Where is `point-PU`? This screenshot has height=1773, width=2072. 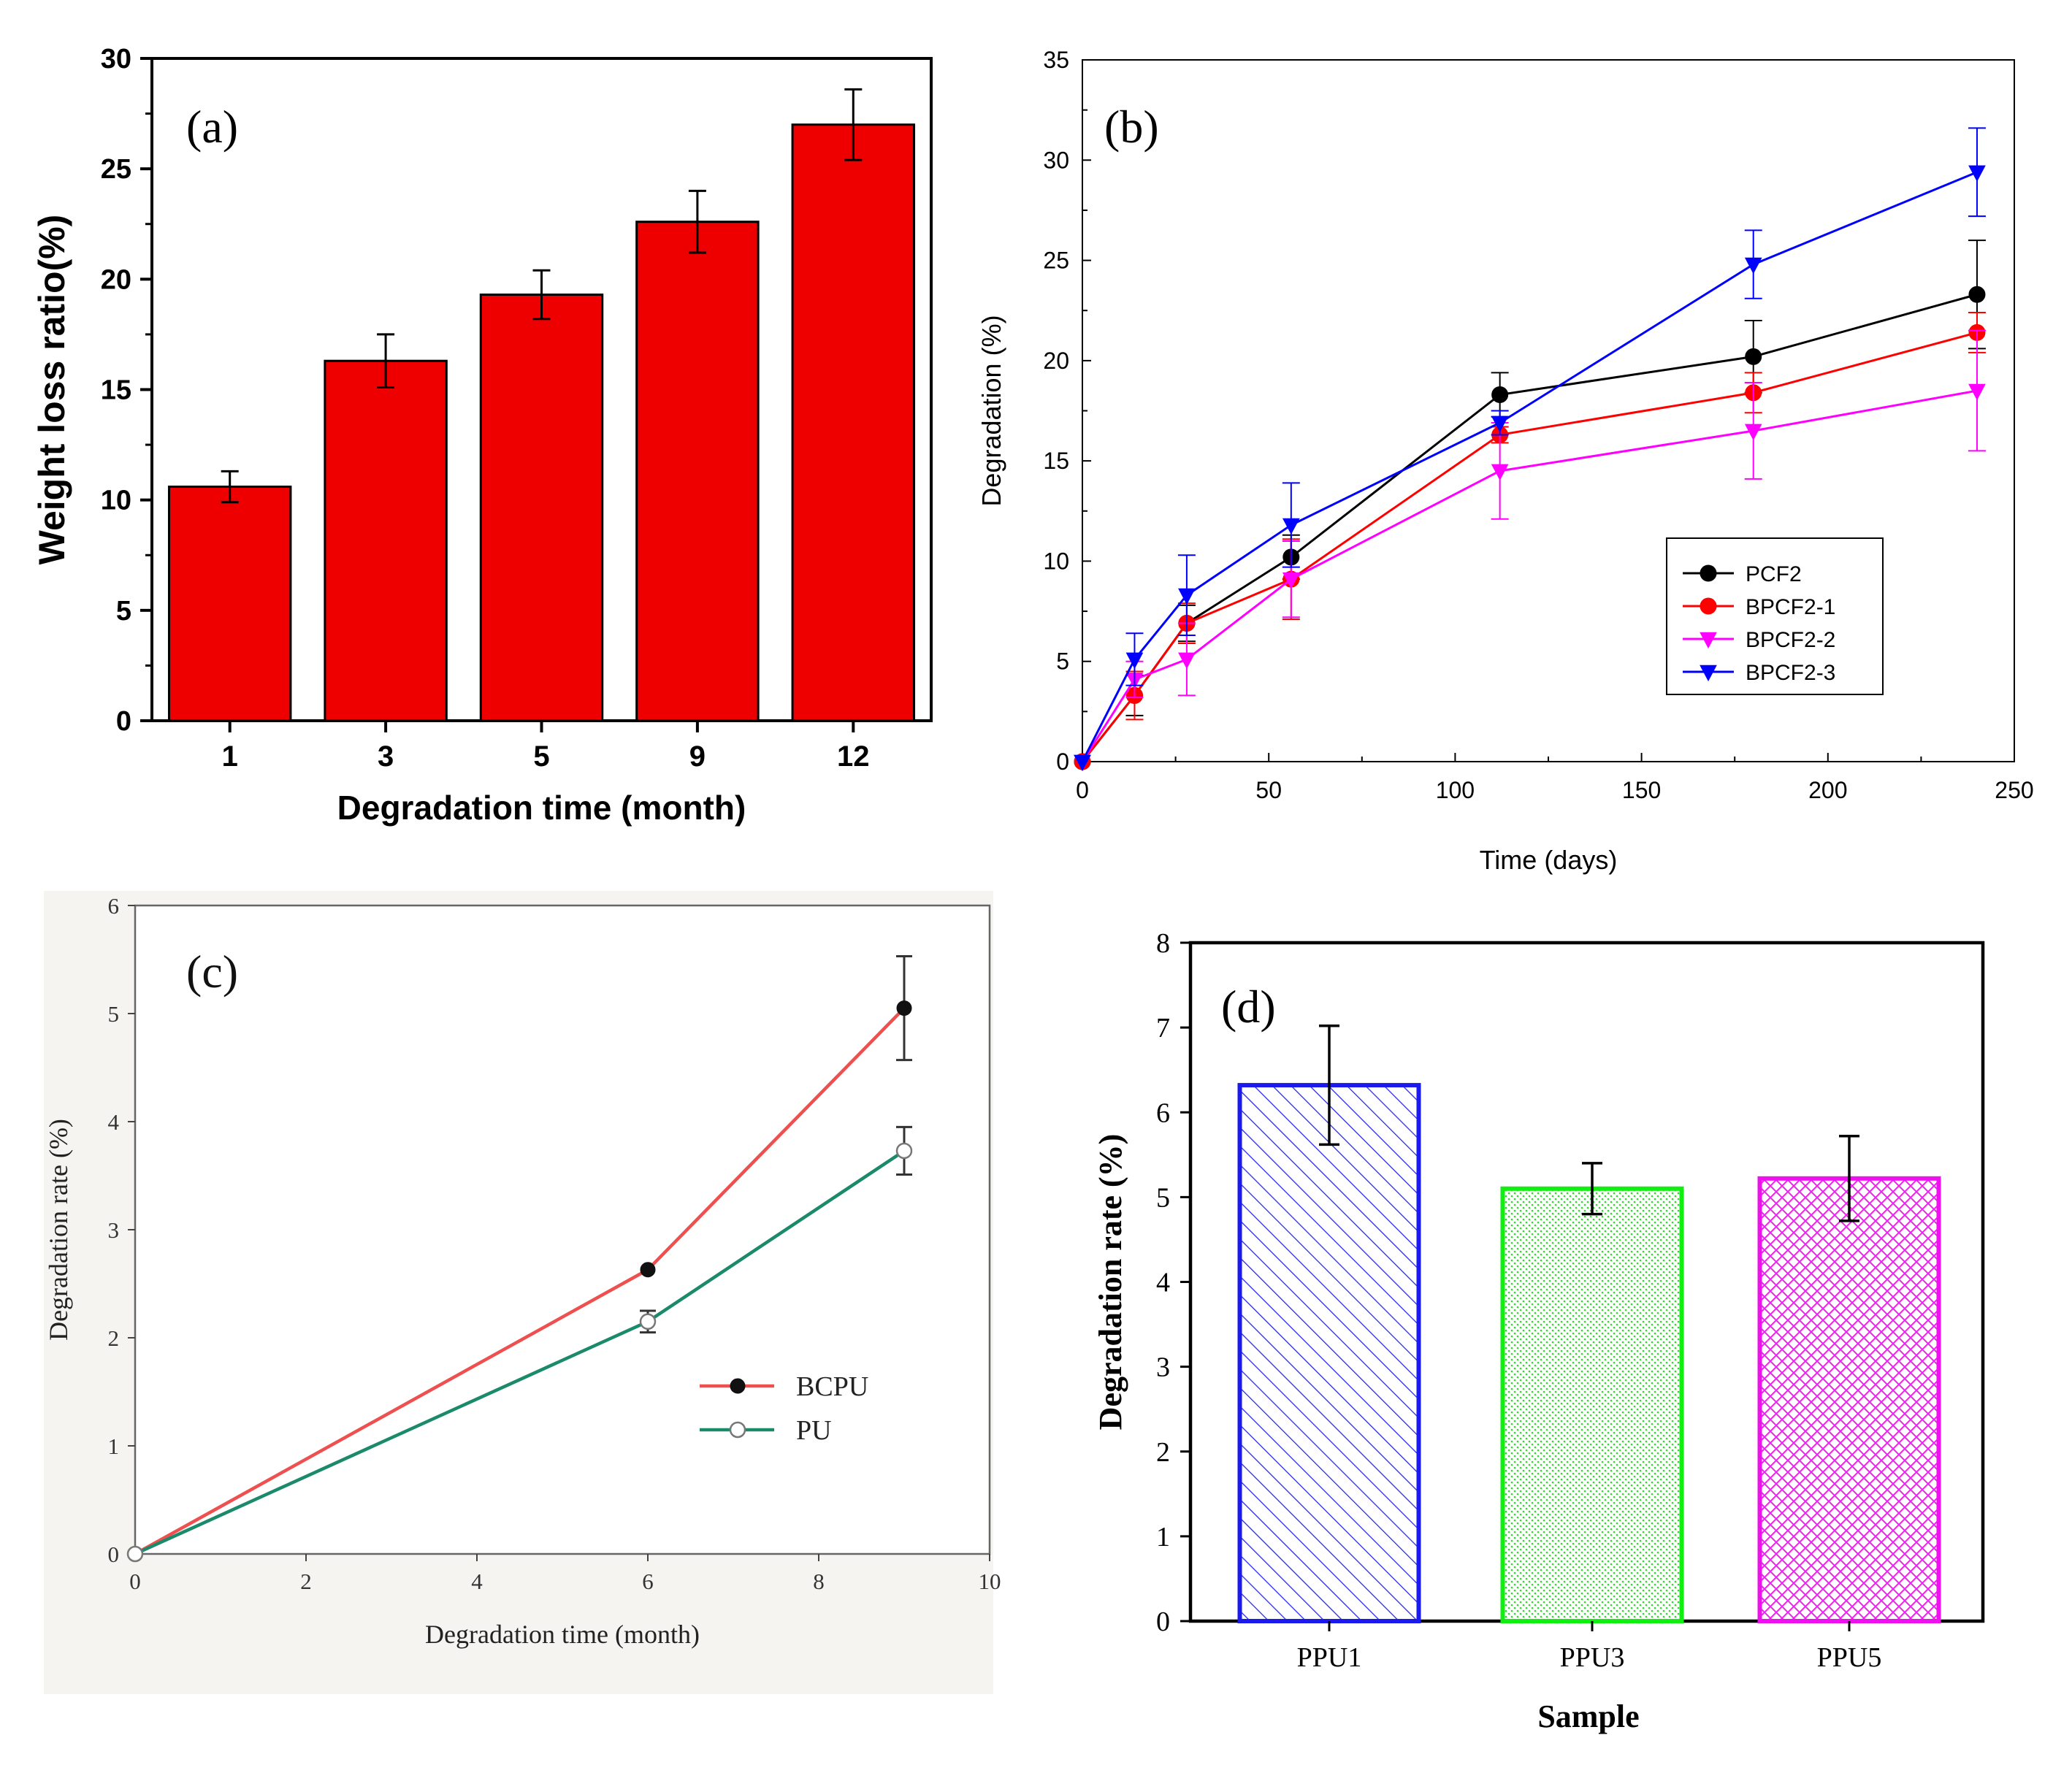 point-PU is located at coordinates (135, 1554).